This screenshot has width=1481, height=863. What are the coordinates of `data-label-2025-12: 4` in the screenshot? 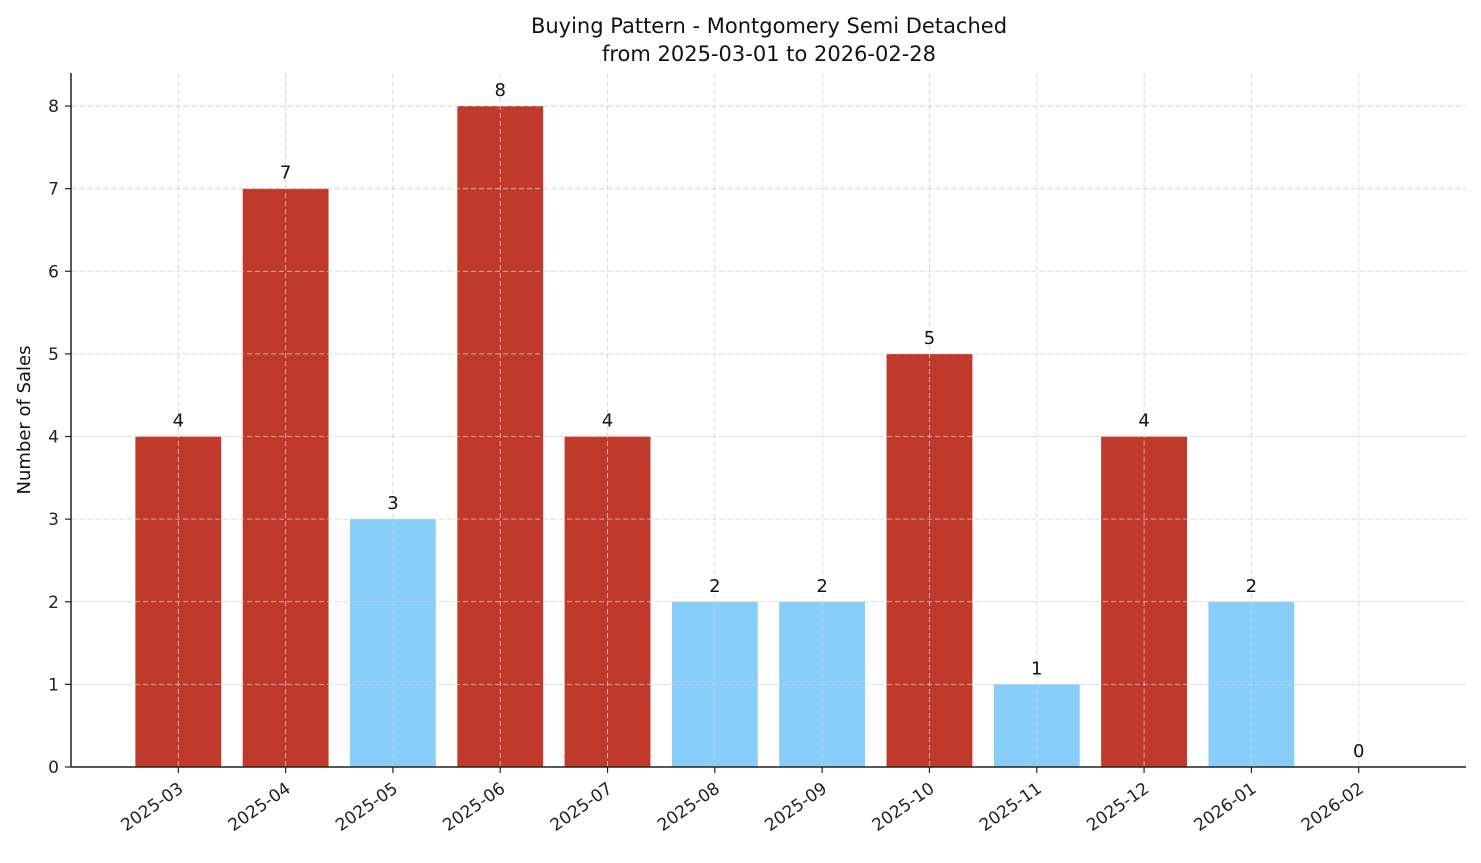 It's located at (1143, 421).